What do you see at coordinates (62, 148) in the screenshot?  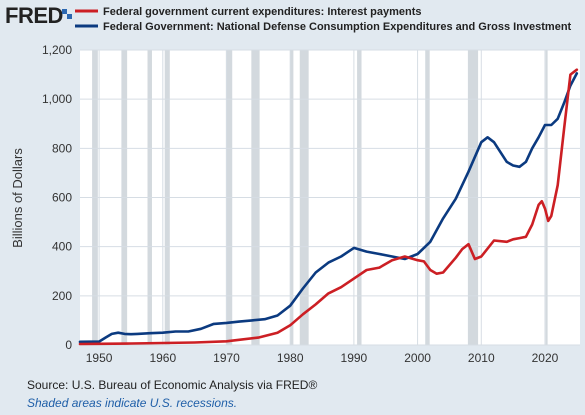 I see `y-tick-label-4: 800` at bounding box center [62, 148].